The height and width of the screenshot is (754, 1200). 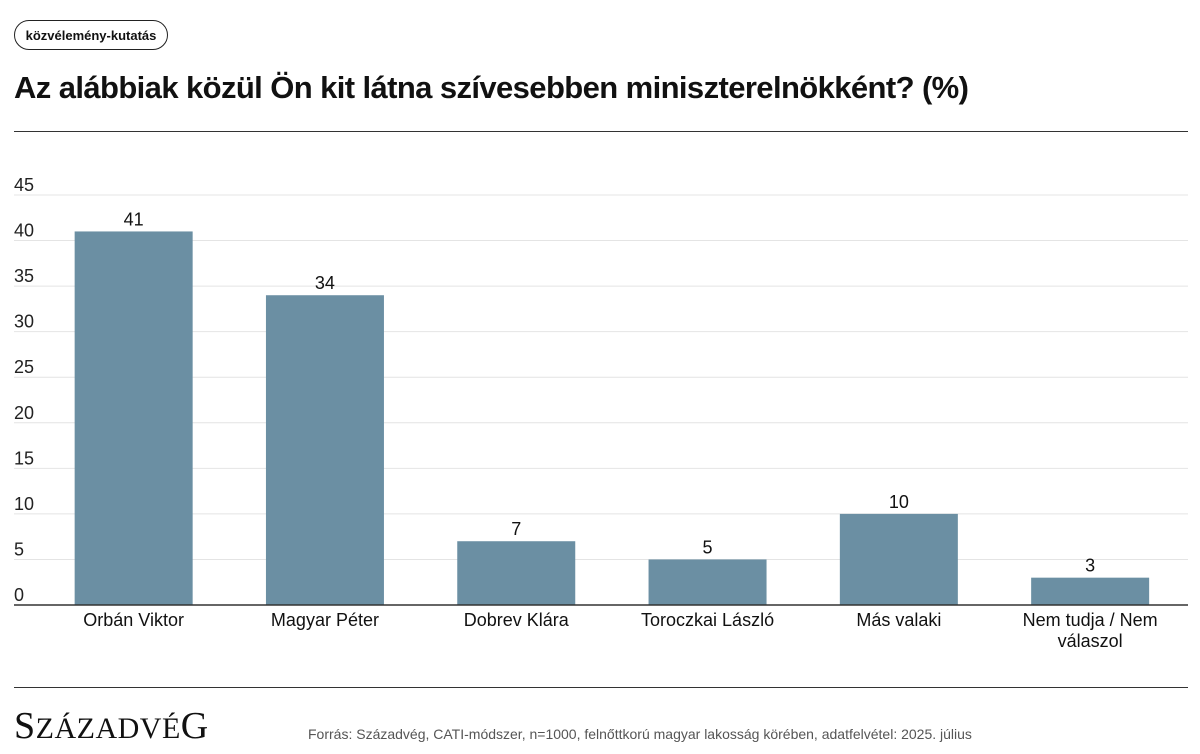 I want to click on y-tick-label: 5, so click(x=19, y=549).